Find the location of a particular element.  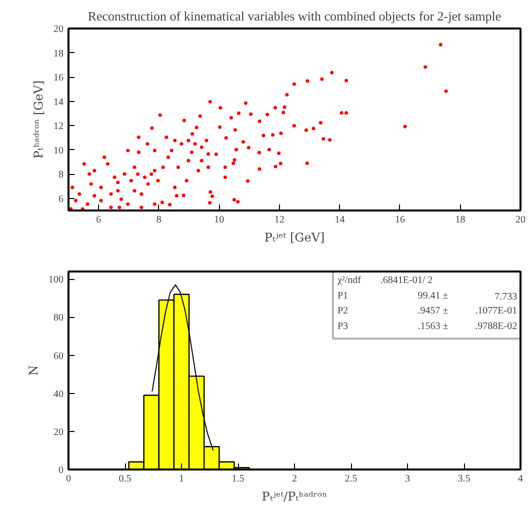

annotation: χ²/ndf is located at coordinates (349, 280).